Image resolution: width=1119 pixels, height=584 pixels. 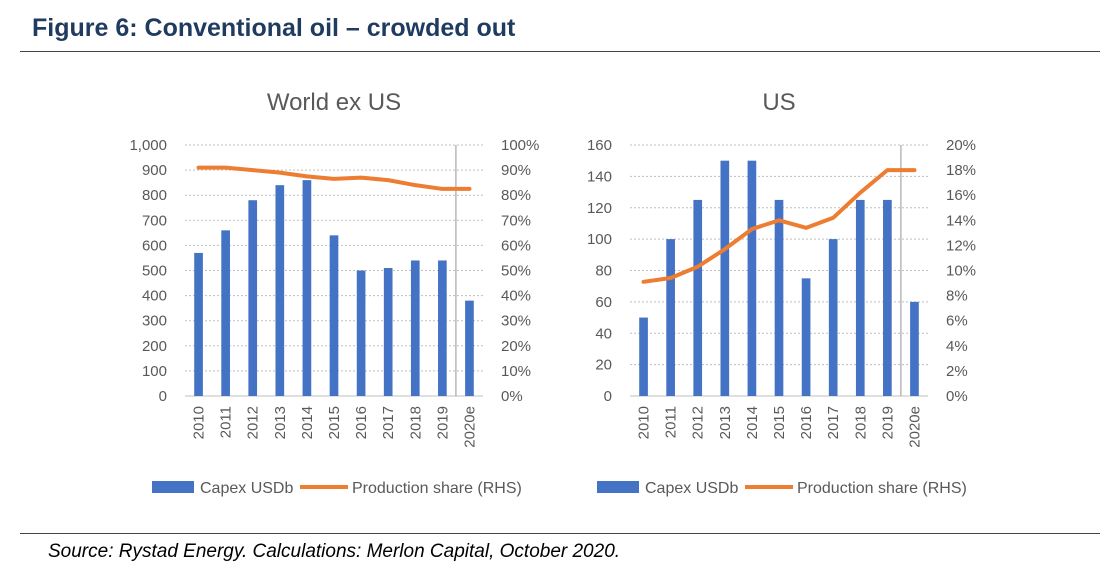 What do you see at coordinates (957, 296) in the screenshot?
I see `right-axis-tick-label: 8%` at bounding box center [957, 296].